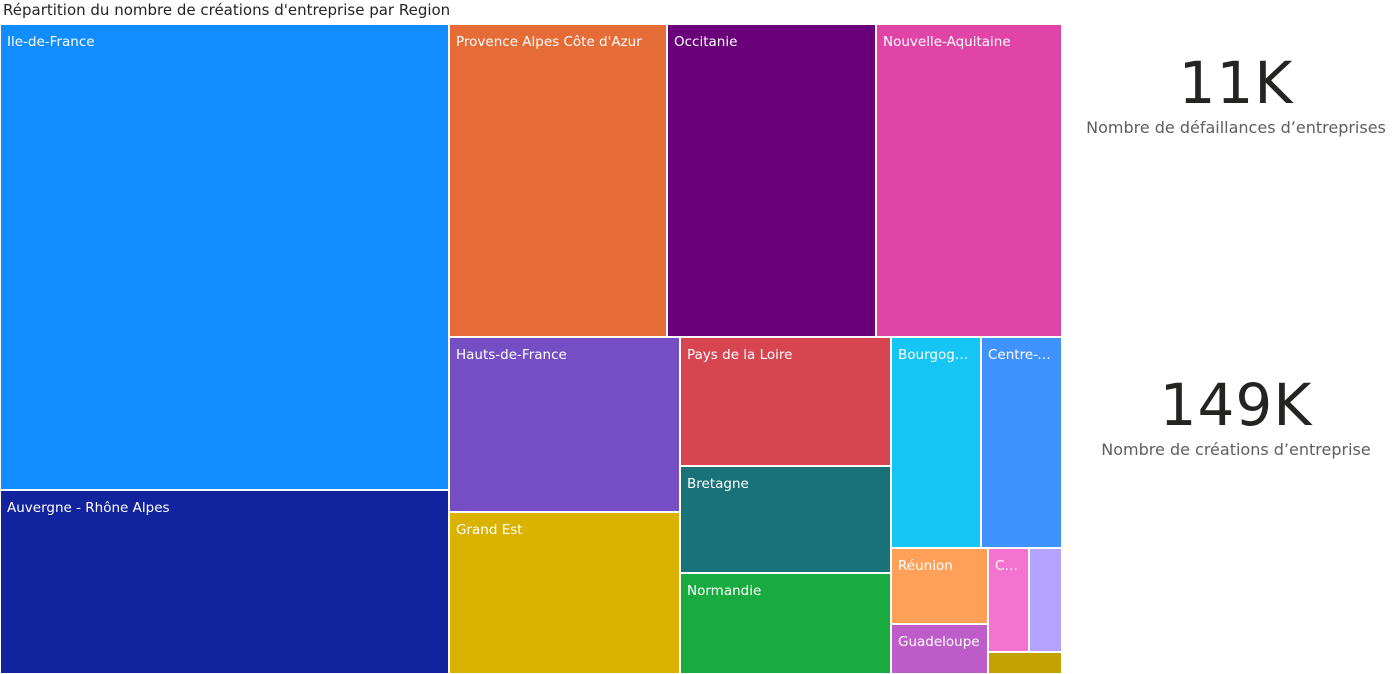 Image resolution: width=1397 pixels, height=674 pixels. Describe the element at coordinates (936, 442) in the screenshot. I see `treemap-tile: Bourgogne-Franche-Comté` at that location.